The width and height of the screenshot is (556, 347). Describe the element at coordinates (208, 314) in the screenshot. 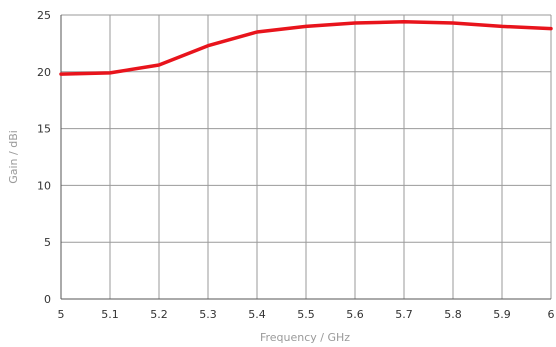

I see `x-tick-label: 5.3` at that location.